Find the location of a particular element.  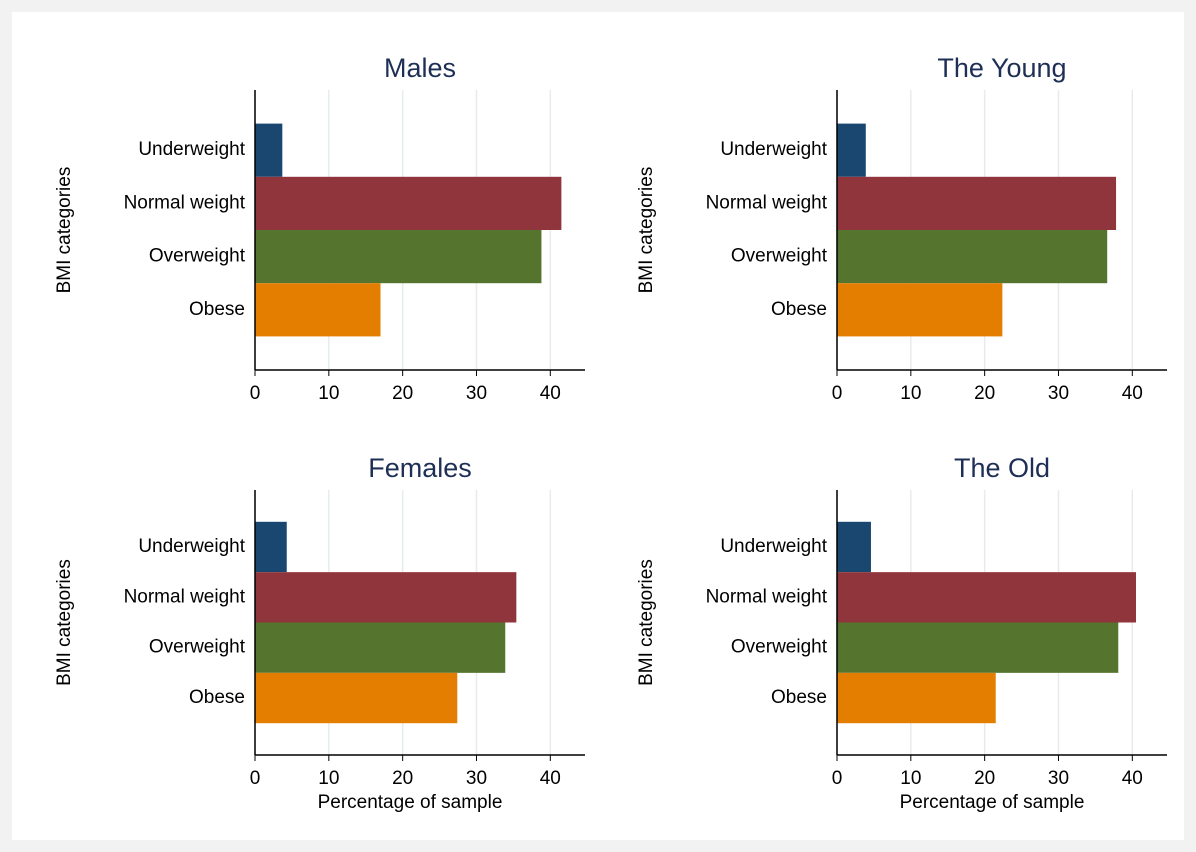

chart-title: Males is located at coordinates (420, 68).